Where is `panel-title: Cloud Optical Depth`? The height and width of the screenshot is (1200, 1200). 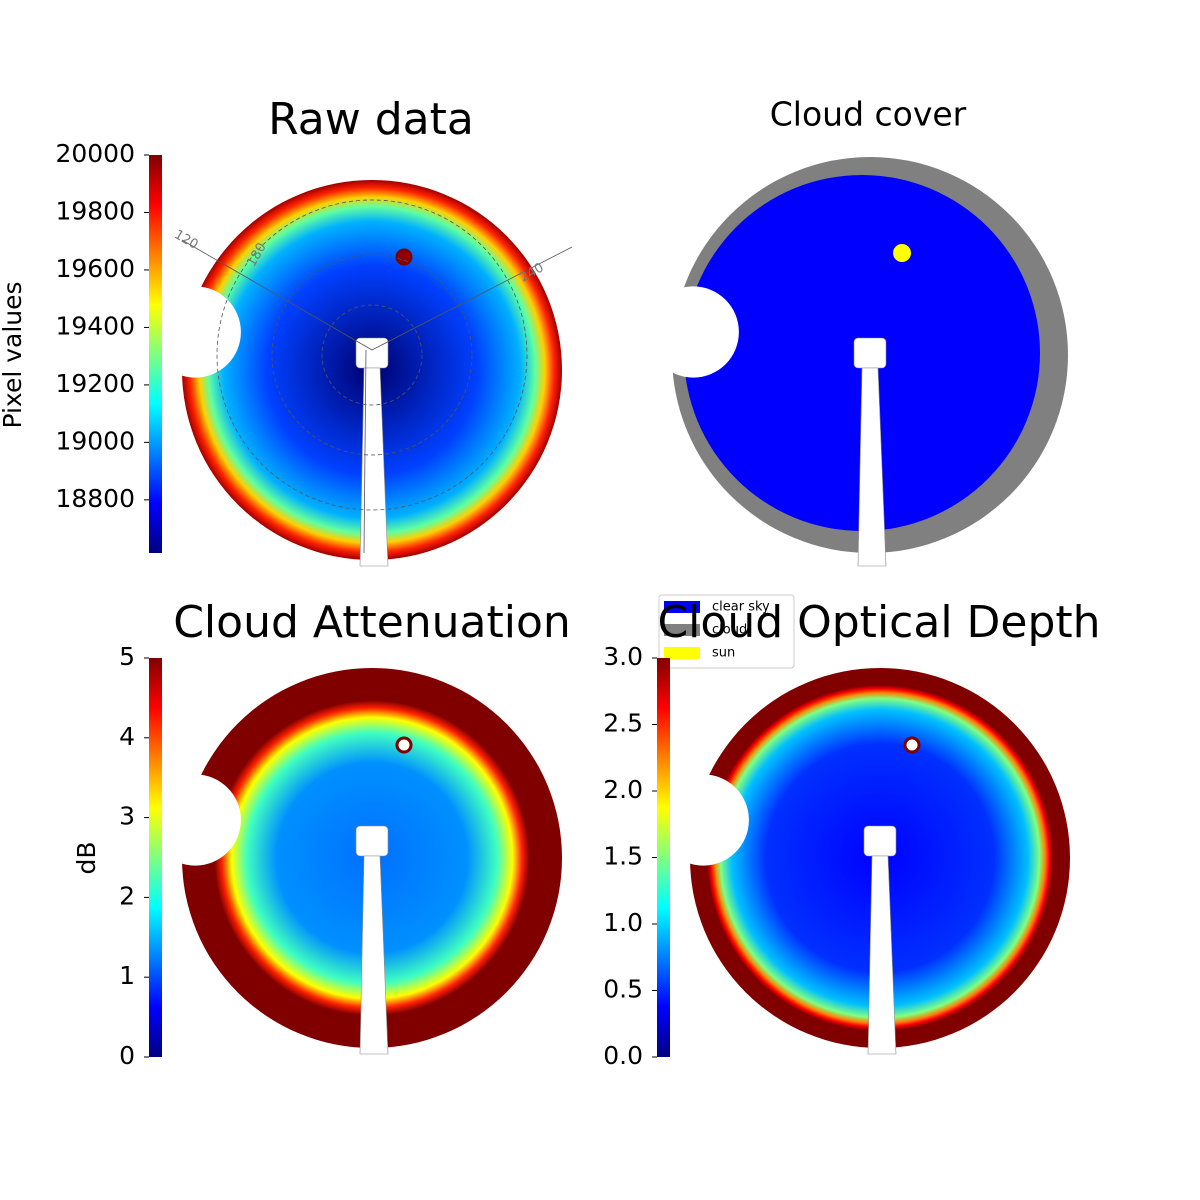
panel-title: Cloud Optical Depth is located at coordinates (878, 622).